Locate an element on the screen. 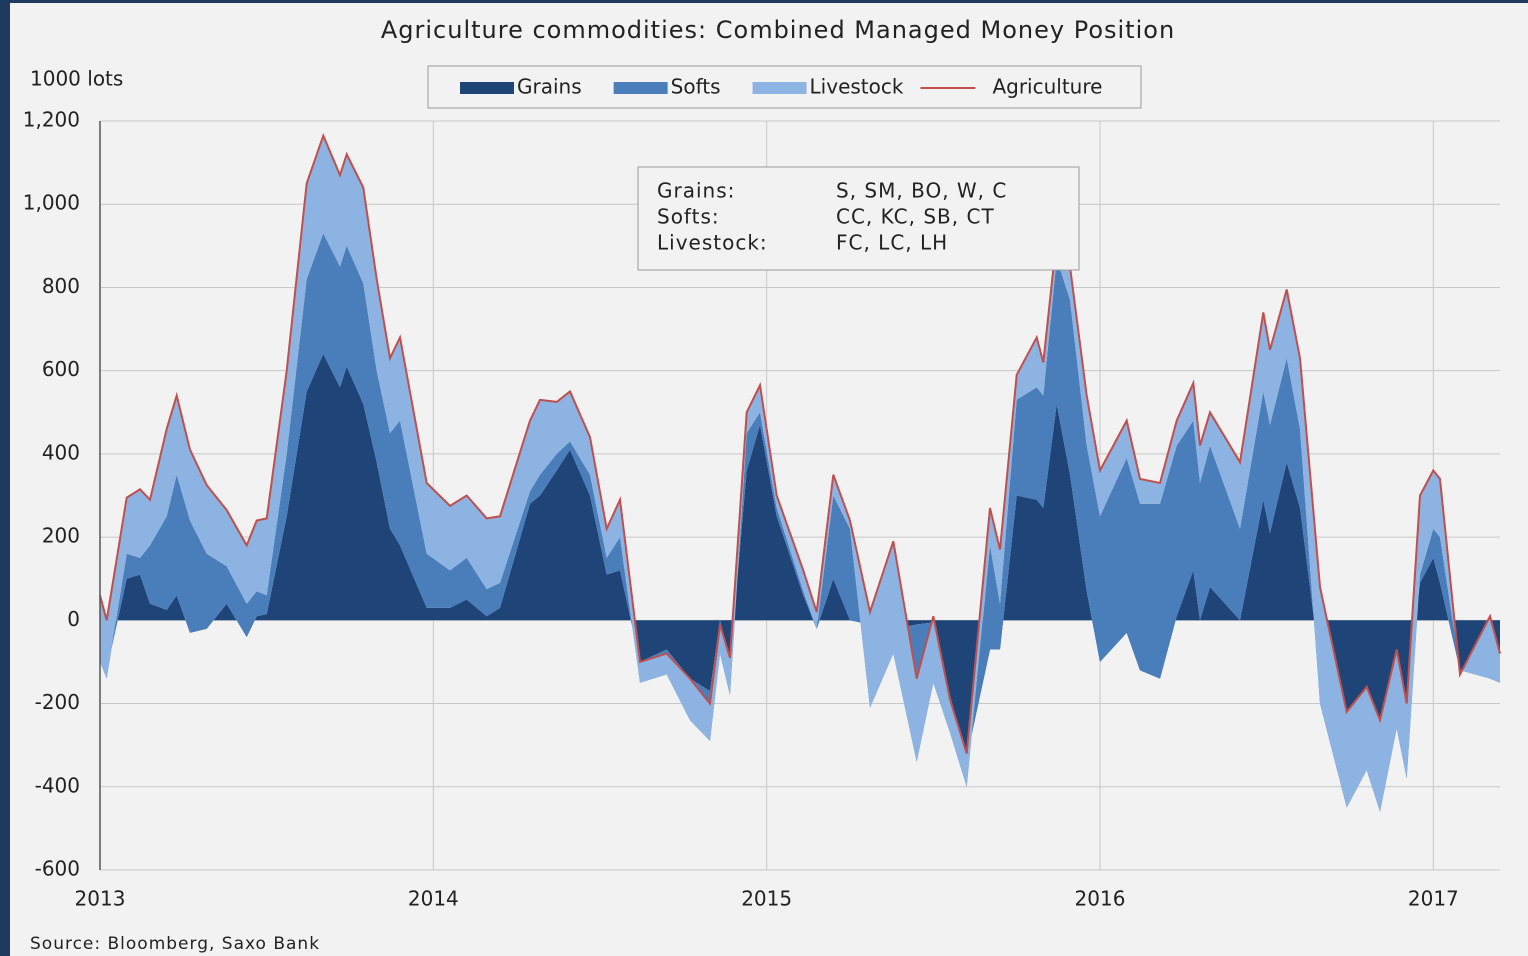 This screenshot has width=1528, height=956. legend-label: Softs is located at coordinates (696, 87).